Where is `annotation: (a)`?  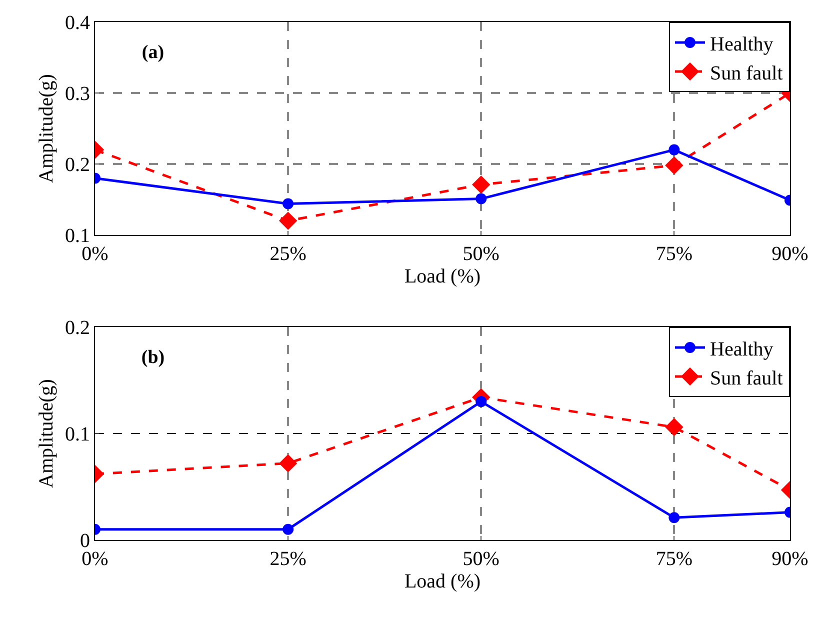
annotation: (a) is located at coordinates (153, 52).